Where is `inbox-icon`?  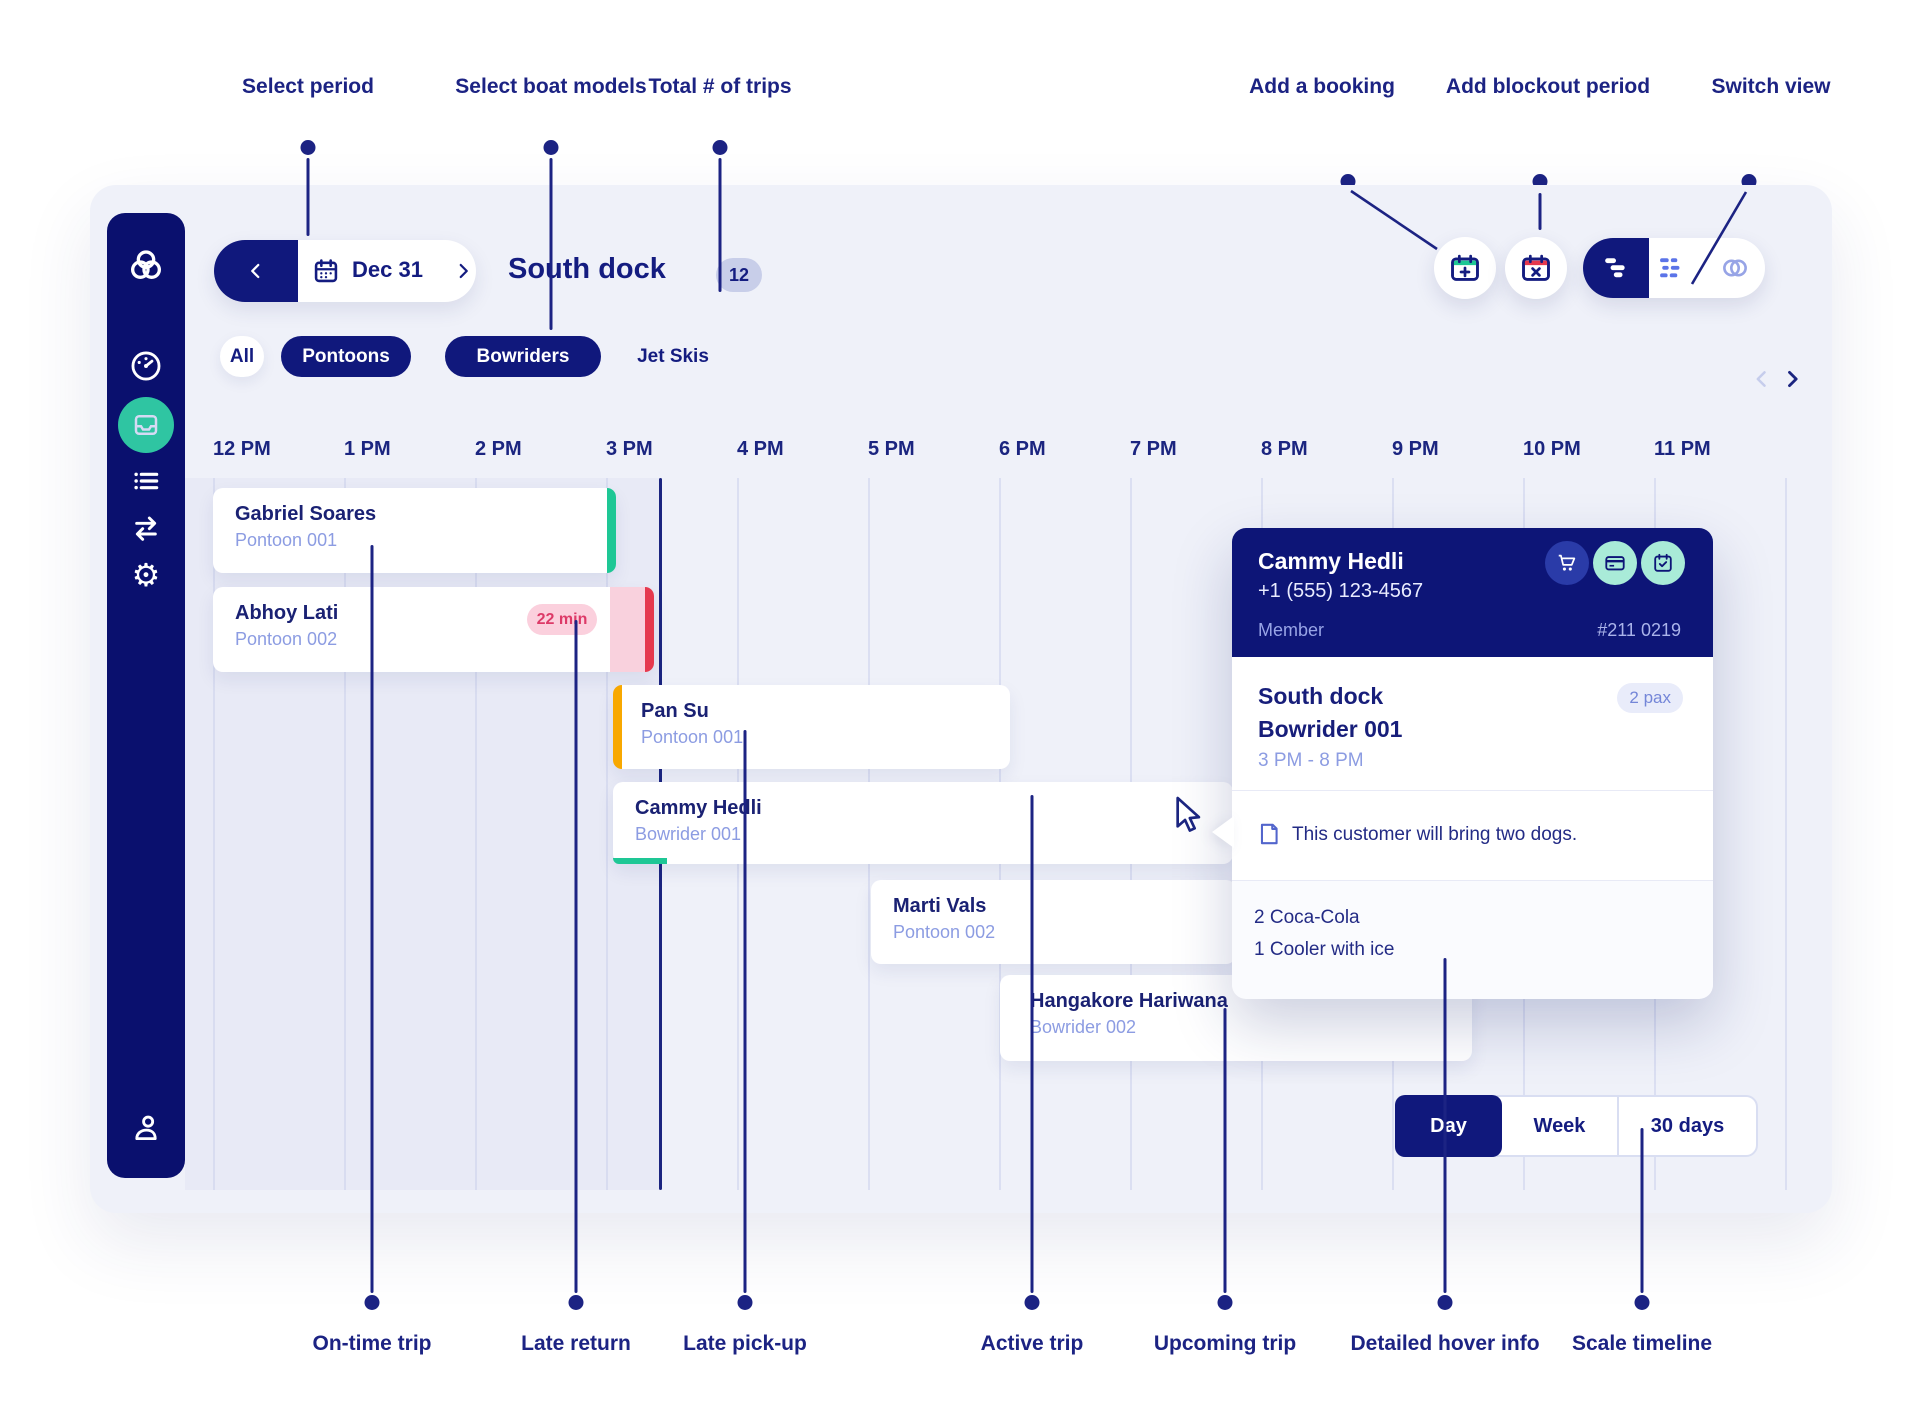 inbox-icon is located at coordinates (146, 425).